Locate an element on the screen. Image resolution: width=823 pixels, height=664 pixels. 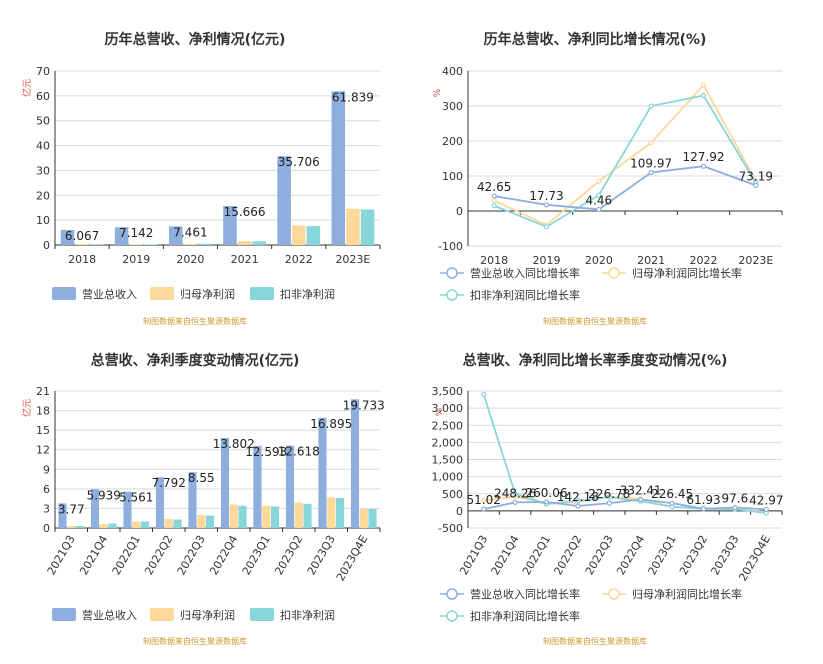
x-tick-label: 2022 is located at coordinates (704, 260).